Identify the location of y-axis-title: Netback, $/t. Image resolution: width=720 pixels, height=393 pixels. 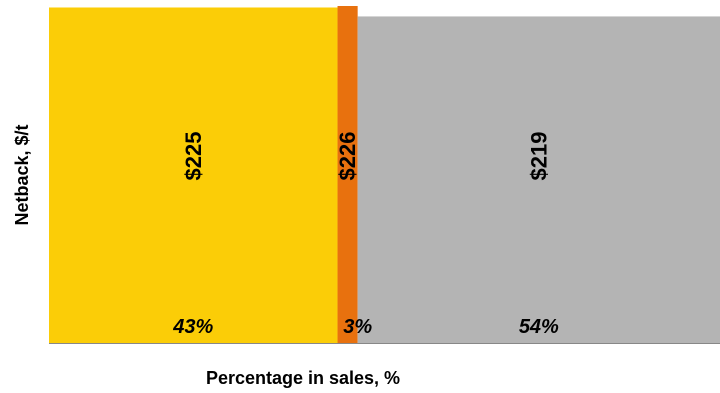
(22, 174).